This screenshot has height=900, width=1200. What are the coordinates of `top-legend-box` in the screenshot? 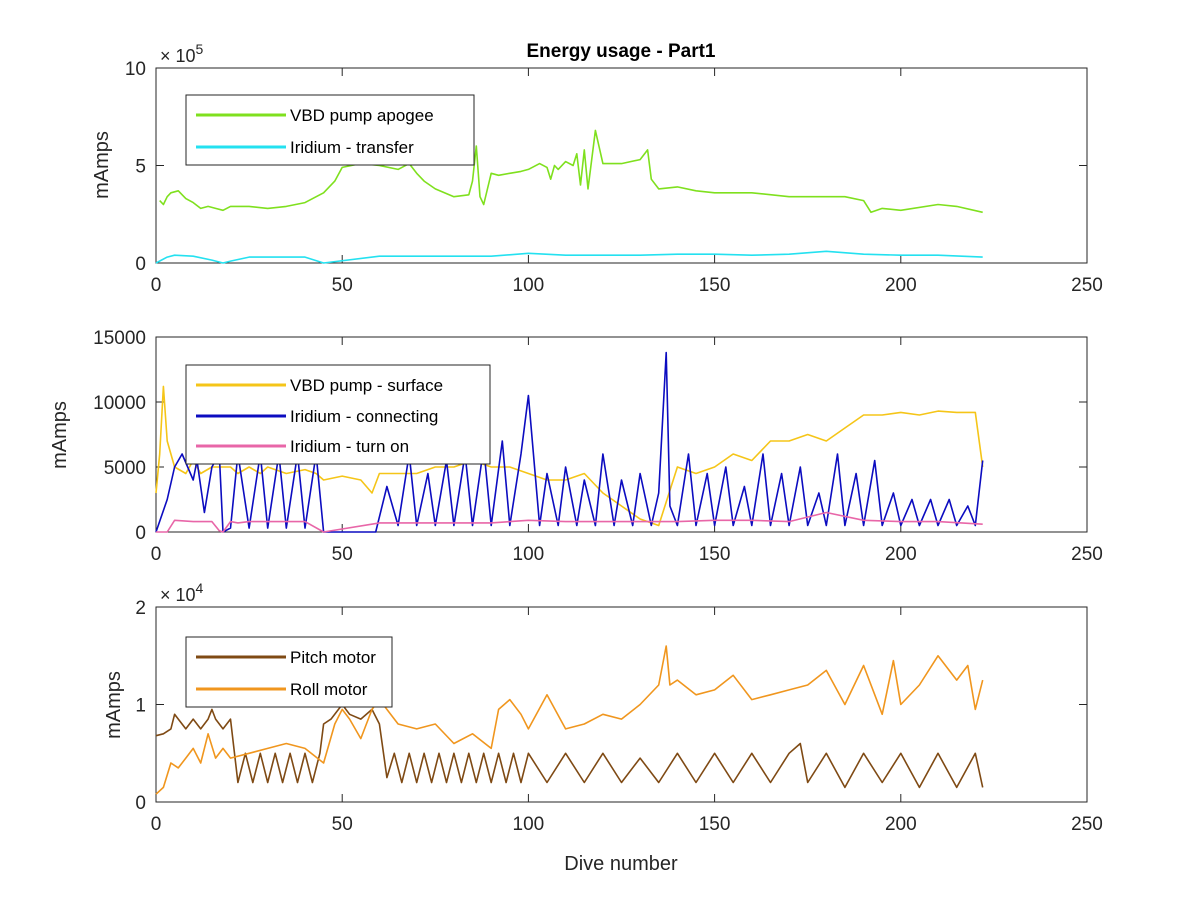 It's located at (330, 130).